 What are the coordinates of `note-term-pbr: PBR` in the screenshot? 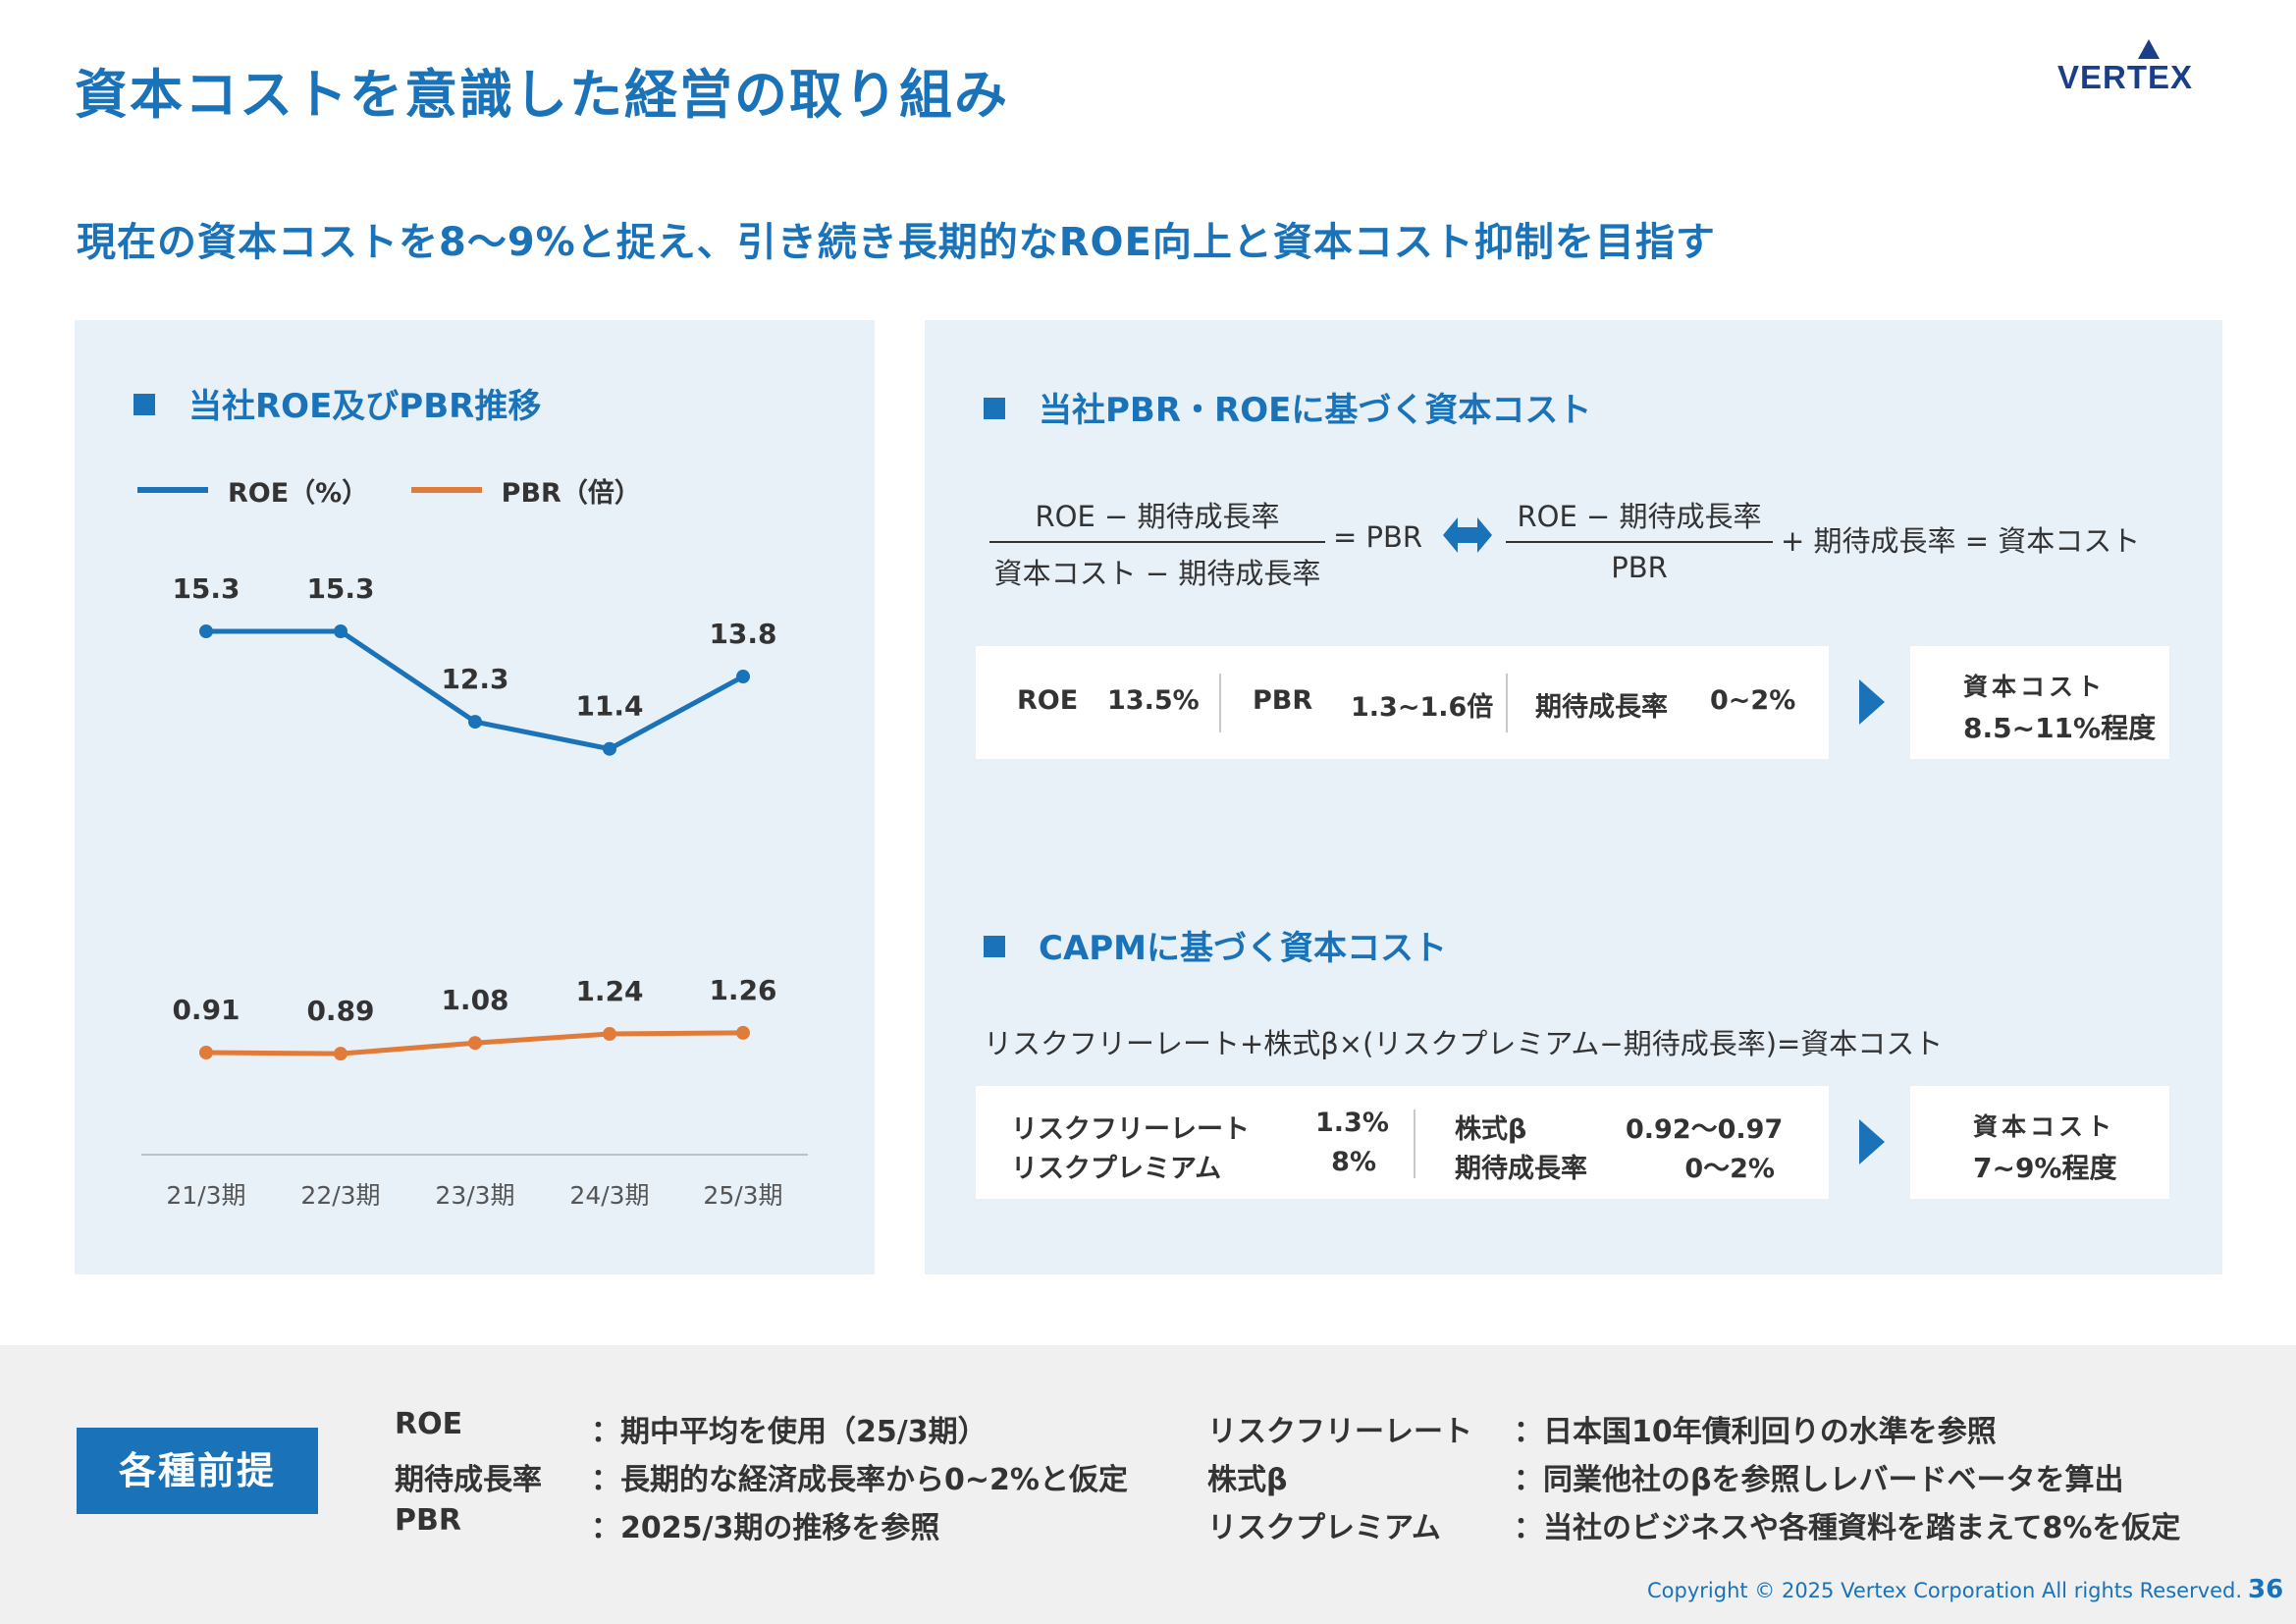 It's located at (428, 1520).